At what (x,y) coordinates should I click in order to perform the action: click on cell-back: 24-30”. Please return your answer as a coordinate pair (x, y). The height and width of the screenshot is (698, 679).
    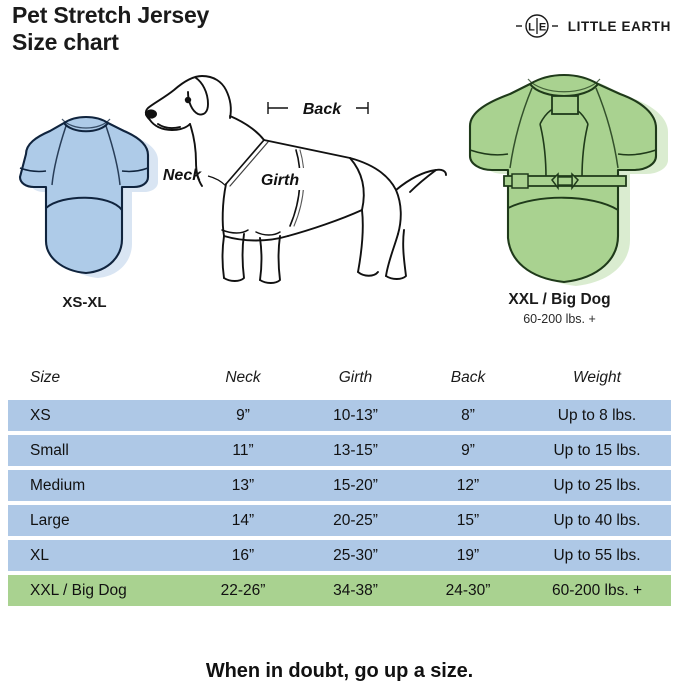
    Looking at the image, I should click on (468, 590).